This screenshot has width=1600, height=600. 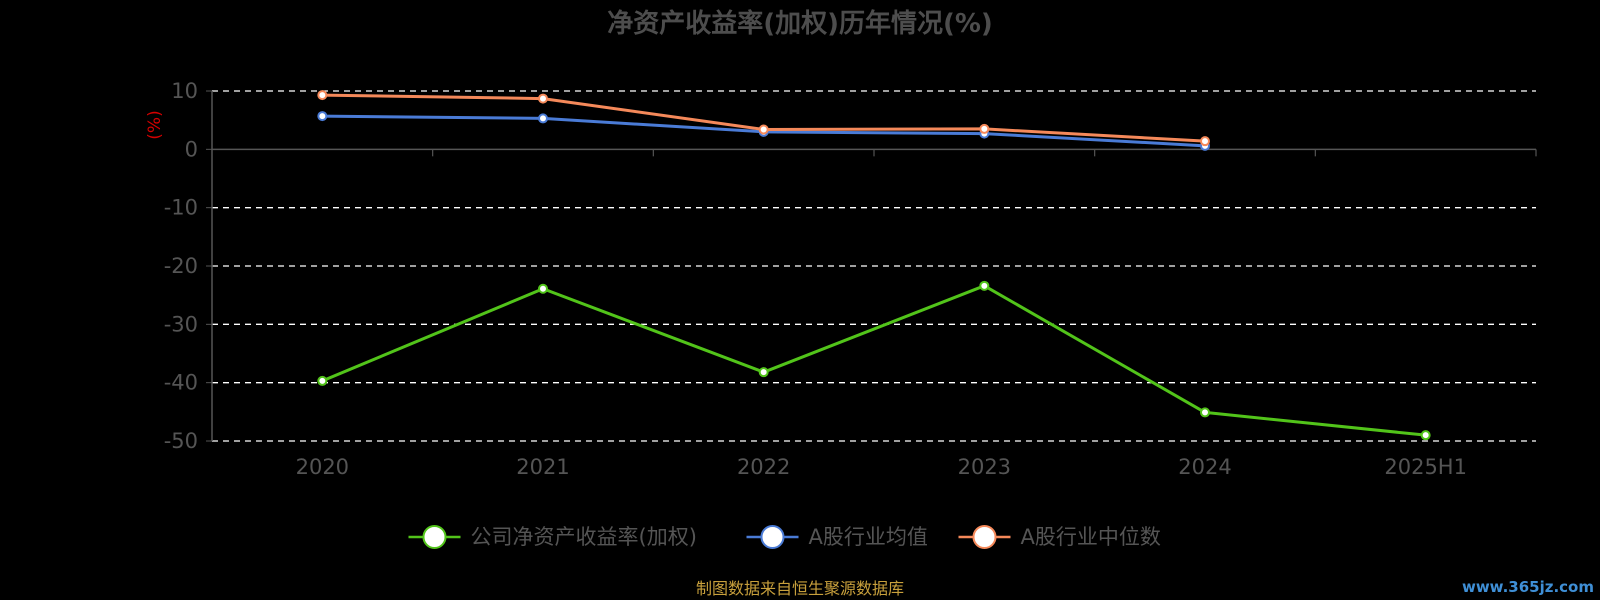 I want to click on source-note: 制图数据来自恒生聚源数据库, so click(x=800, y=588).